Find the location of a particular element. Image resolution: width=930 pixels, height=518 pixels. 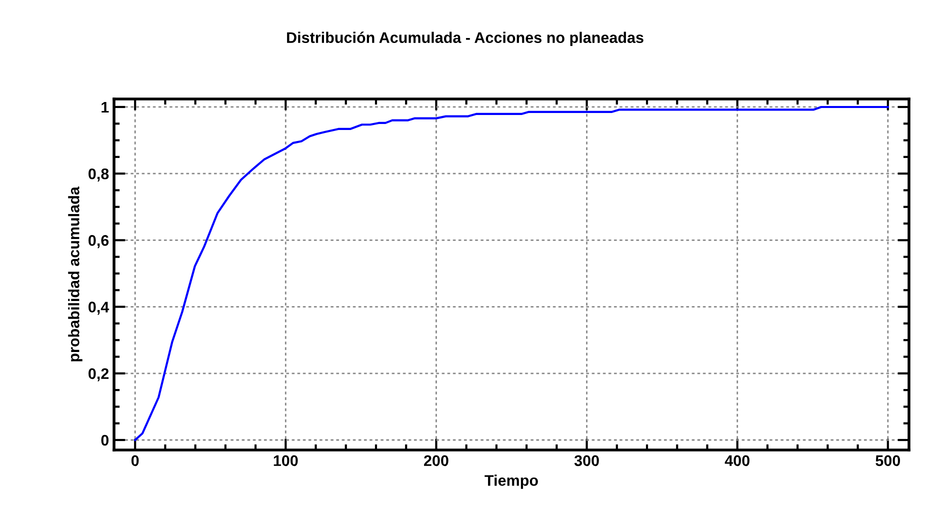

x-tick-label: 0 is located at coordinates (135, 460).